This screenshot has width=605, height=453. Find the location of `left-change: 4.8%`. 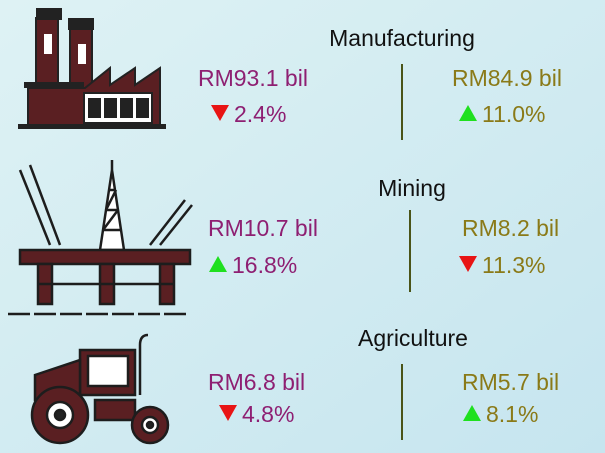

left-change: 4.8% is located at coordinates (268, 414).